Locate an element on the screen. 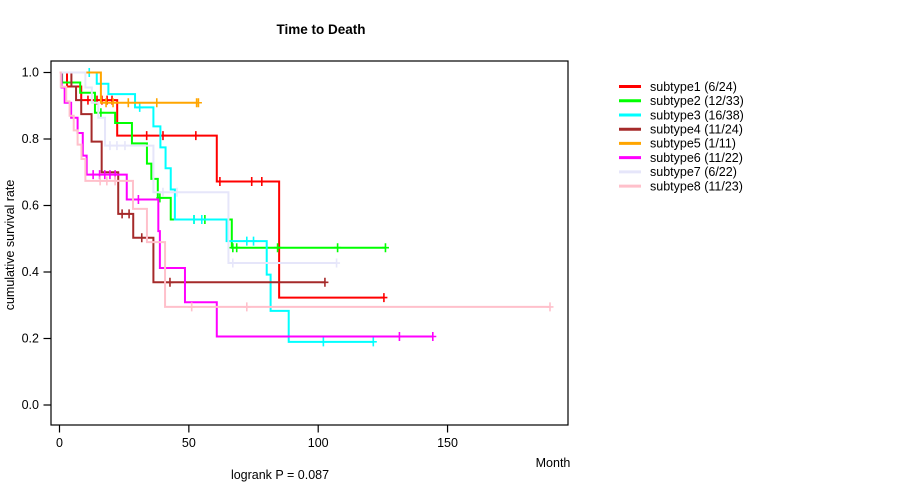  y-tick-label: 0.0 is located at coordinates (30, 405).